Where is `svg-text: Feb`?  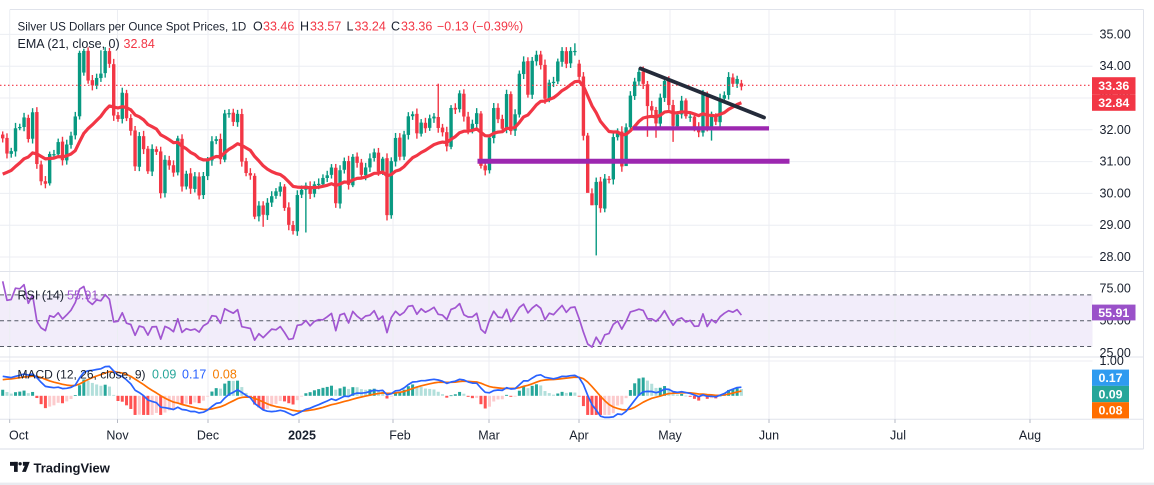 svg-text: Feb is located at coordinates (400, 436).